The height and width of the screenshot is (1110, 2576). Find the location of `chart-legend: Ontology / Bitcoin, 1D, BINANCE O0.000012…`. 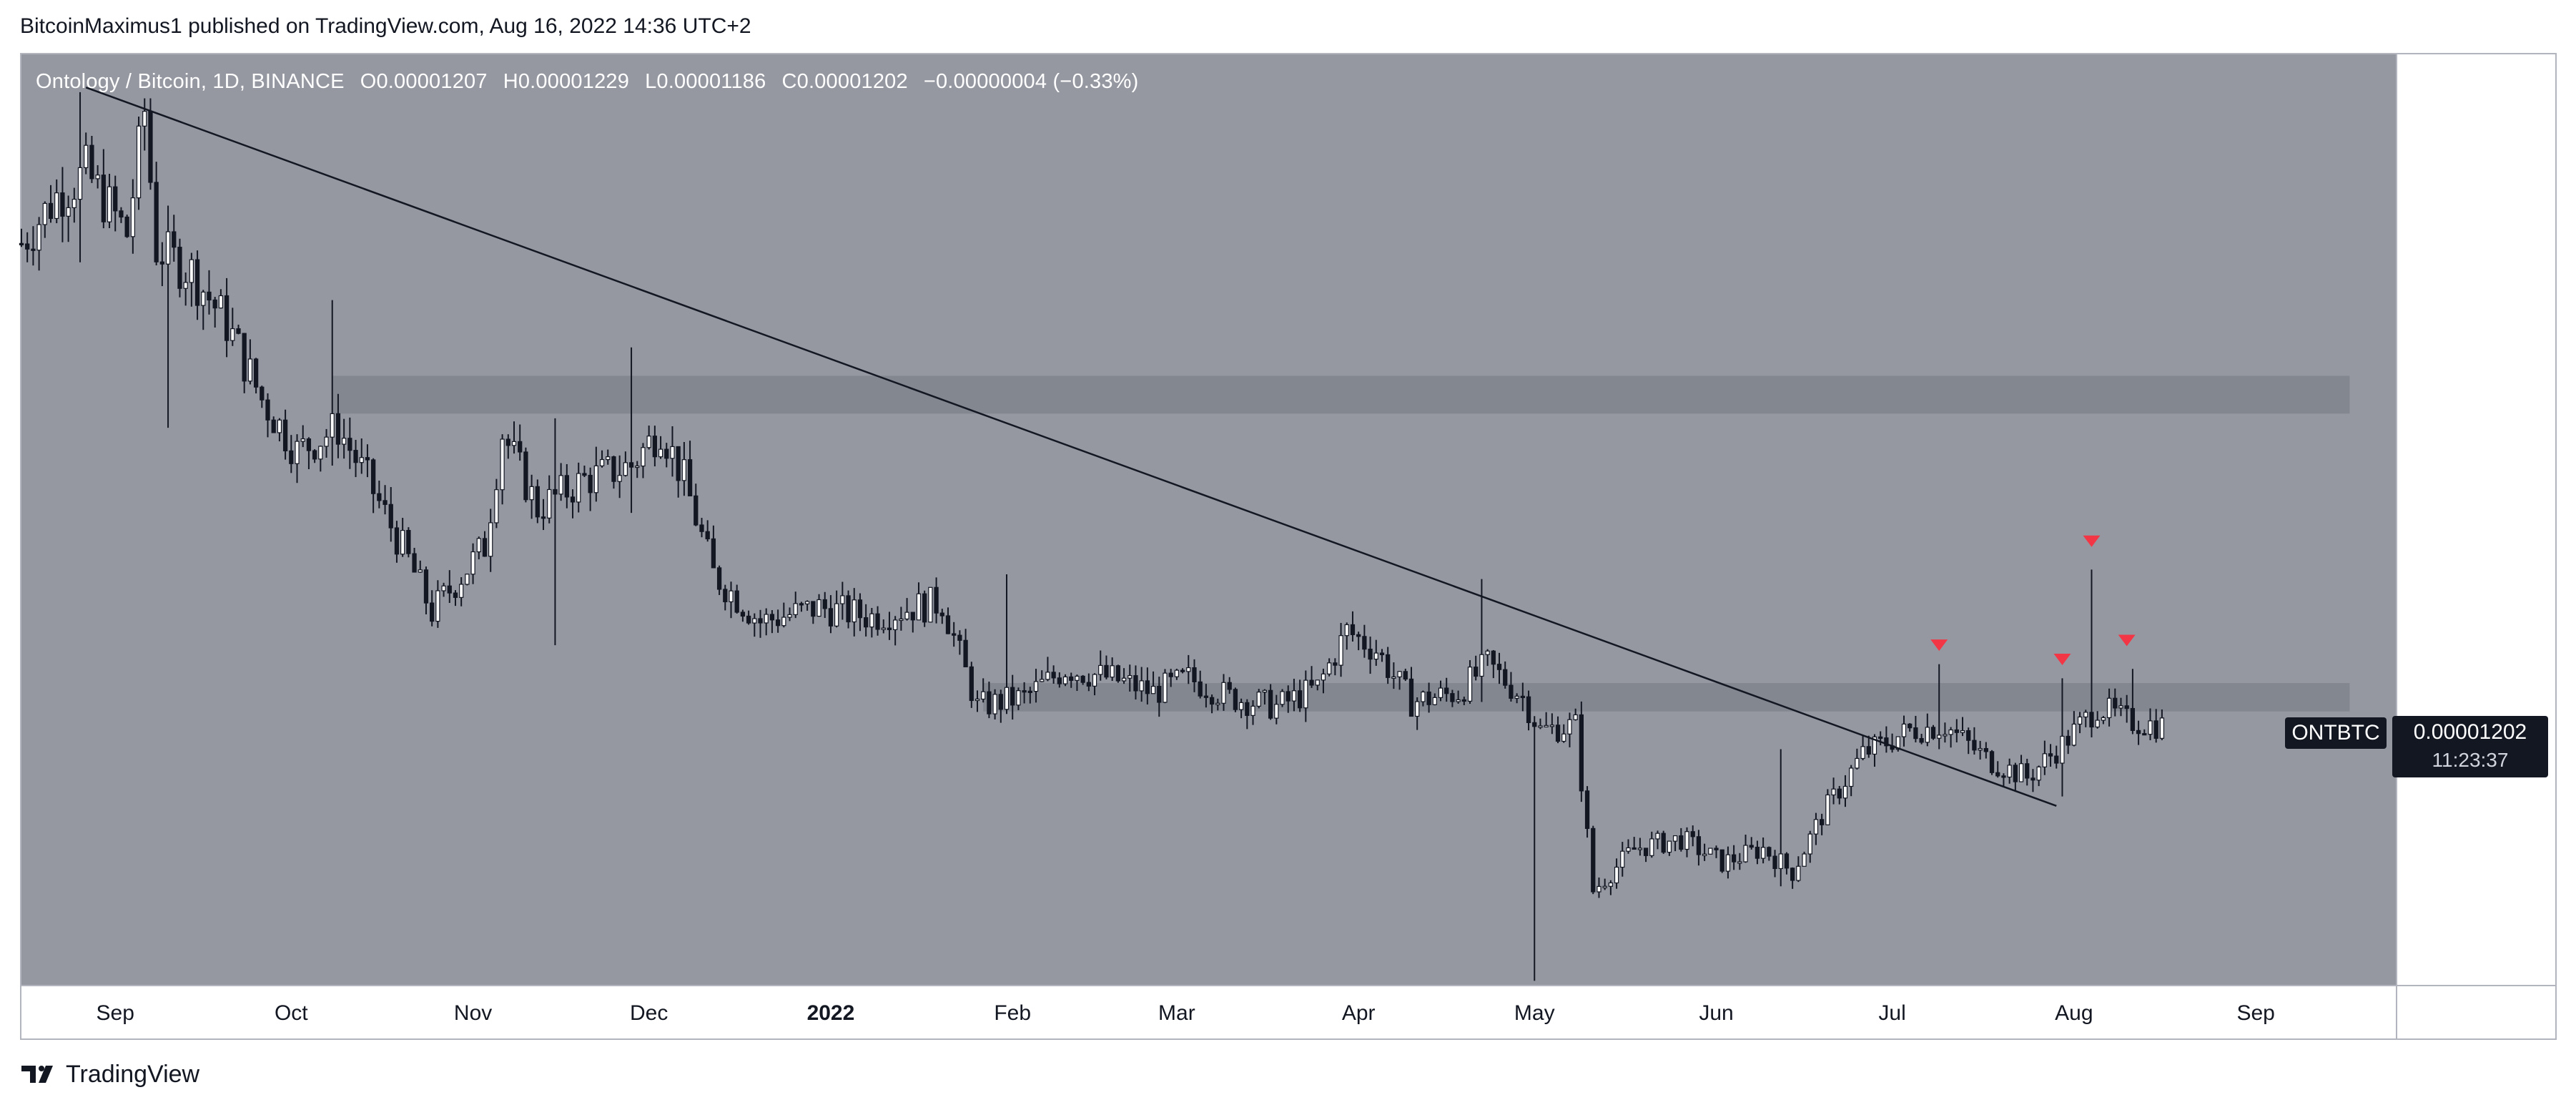

chart-legend: Ontology / Bitcoin, 1D, BINANCE O0.000012… is located at coordinates (587, 82).